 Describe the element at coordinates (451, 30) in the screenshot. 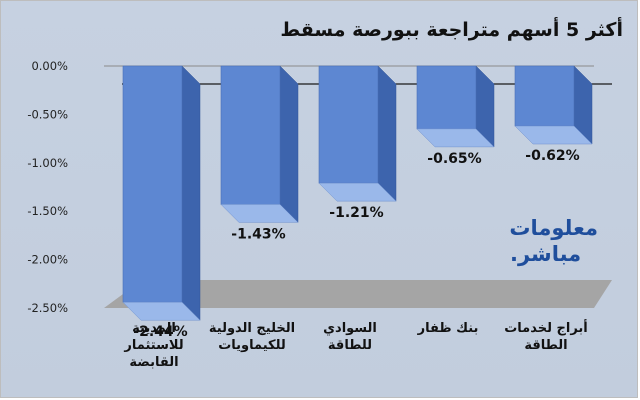

I see `chart-title: أكثر 5 أسهم متراجعة ببورصة مسقط` at that location.